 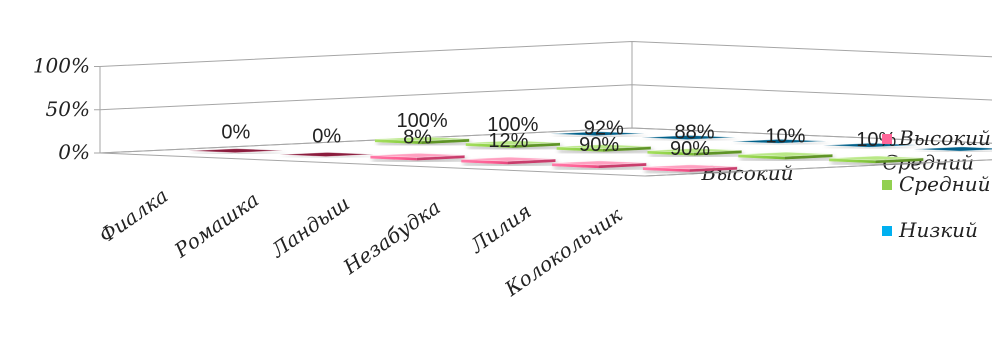 I want to click on bar-Средний-1, so click(x=513, y=144).